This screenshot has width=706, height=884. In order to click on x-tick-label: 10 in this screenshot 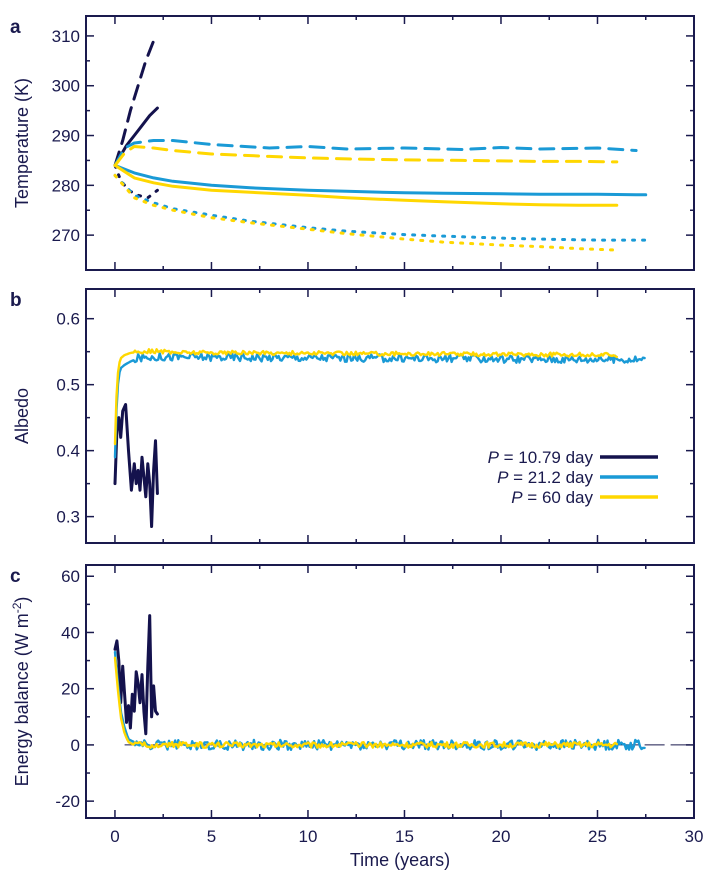, I will do `click(308, 836)`.